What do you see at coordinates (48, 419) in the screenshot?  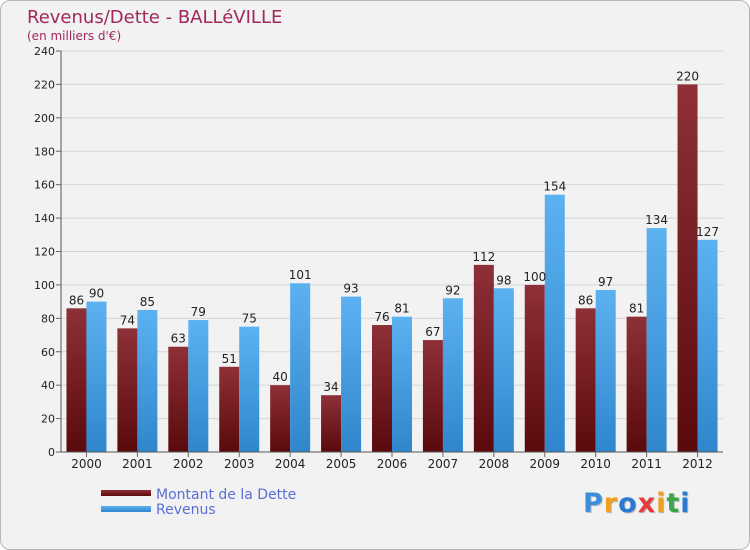 I see `y-tick-label: 20` at bounding box center [48, 419].